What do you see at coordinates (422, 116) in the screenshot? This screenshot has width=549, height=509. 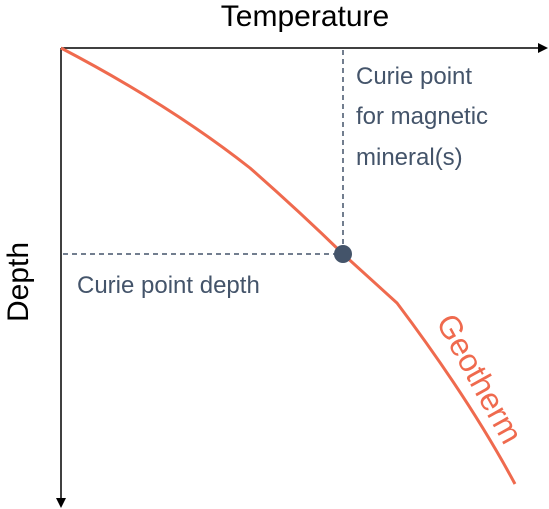 I see `curie-point-label: for magnetic` at bounding box center [422, 116].